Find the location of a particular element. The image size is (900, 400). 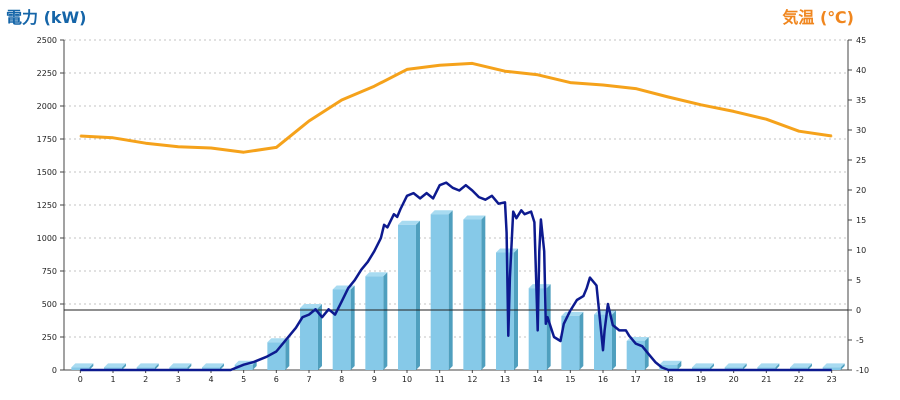

x-tick-label-22: 22 is located at coordinates (799, 379).